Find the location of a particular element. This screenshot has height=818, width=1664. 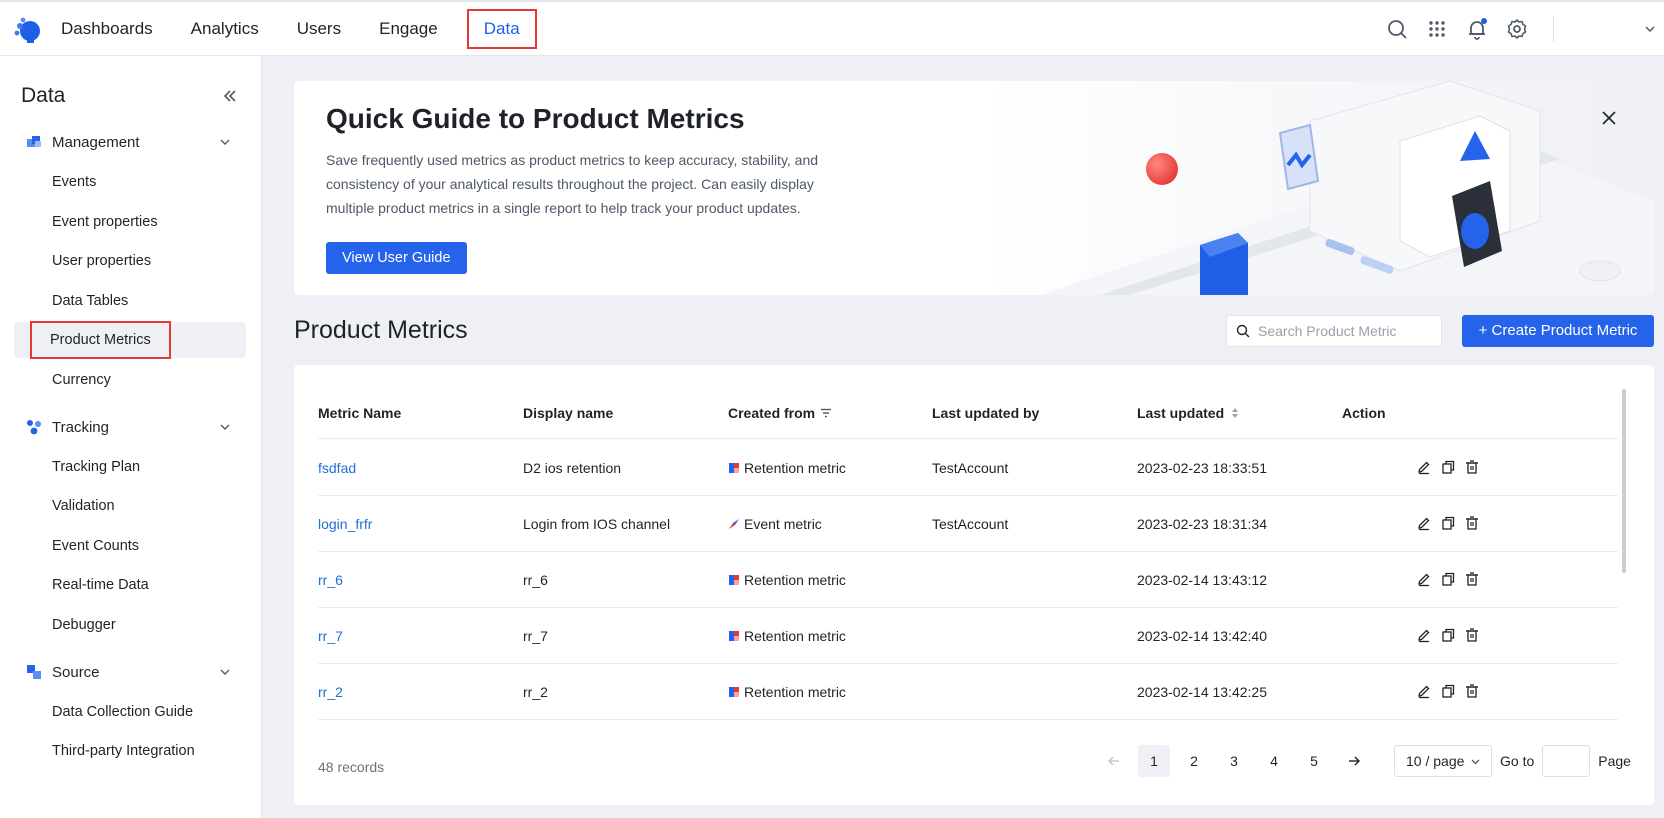

sidebar-item-product-metrics: Product Metrics is located at coordinates (130, 340).